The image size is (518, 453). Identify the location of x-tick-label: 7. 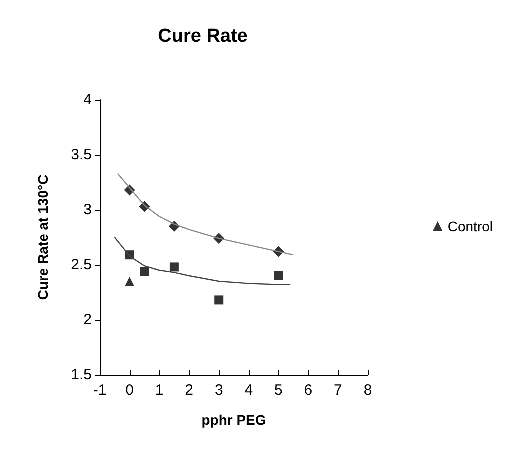
(338, 390).